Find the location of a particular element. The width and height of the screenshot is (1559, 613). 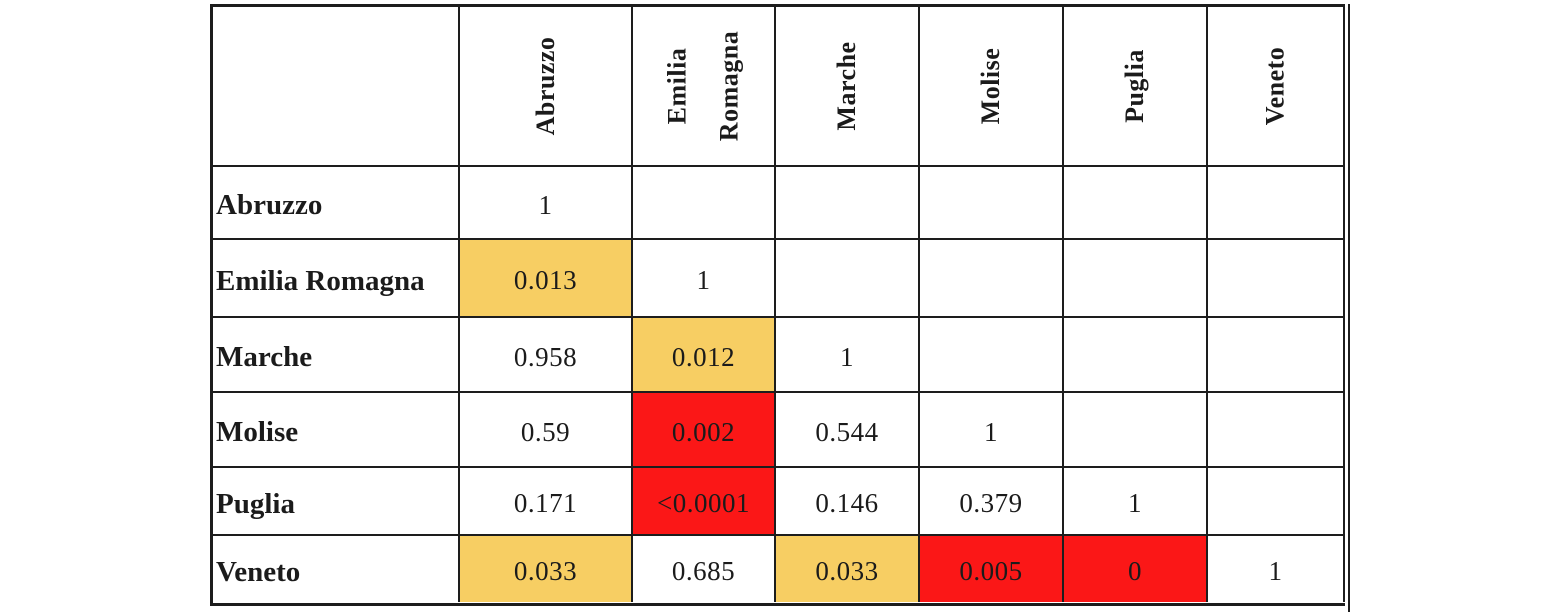

column-header-emilia-romagna: Emilia Romagna is located at coordinates (704, 87).